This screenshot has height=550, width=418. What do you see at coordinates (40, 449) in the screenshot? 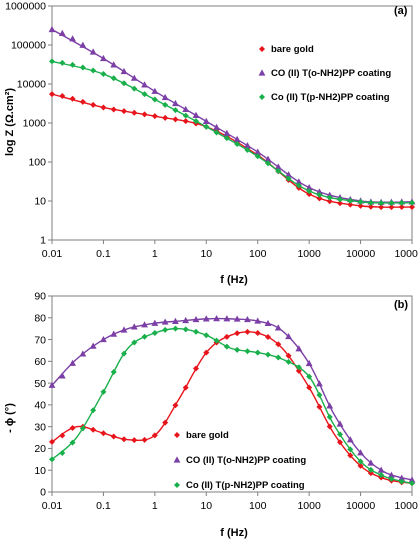
I see `y-tick-label: 20` at bounding box center [40, 449].